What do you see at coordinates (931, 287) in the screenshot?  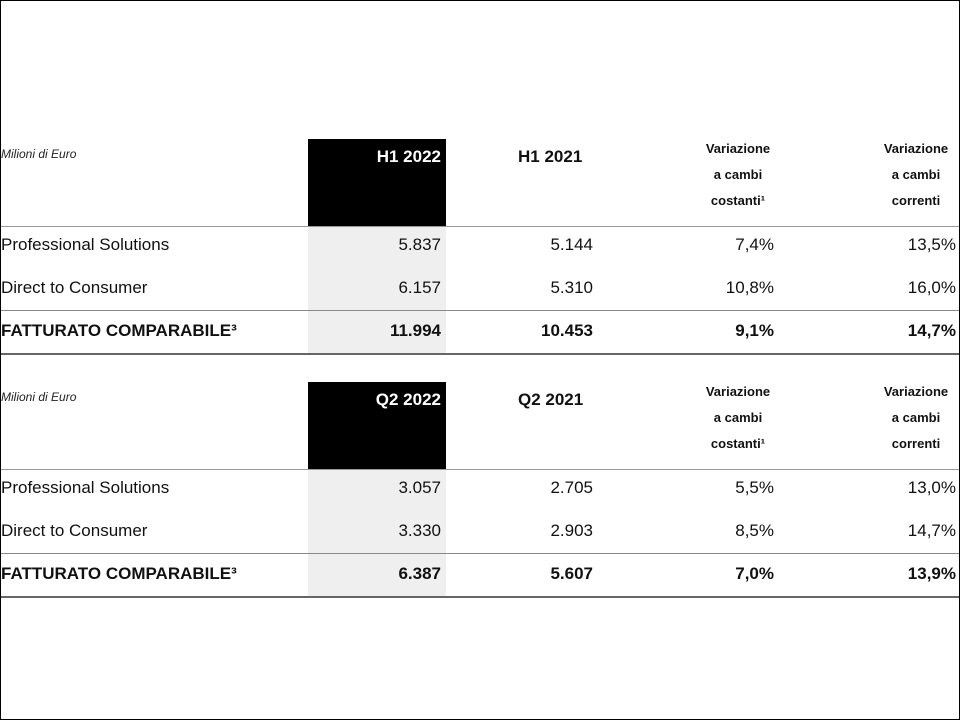 I see `cell-value: 16,0%` at bounding box center [931, 287].